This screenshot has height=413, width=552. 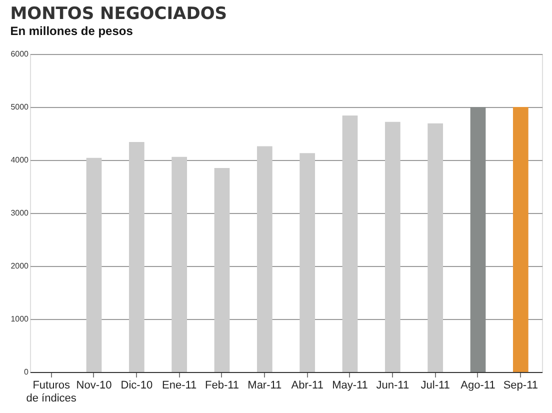 What do you see at coordinates (265, 386) in the screenshot?
I see `x-tick-label: Mar-11` at bounding box center [265, 386].